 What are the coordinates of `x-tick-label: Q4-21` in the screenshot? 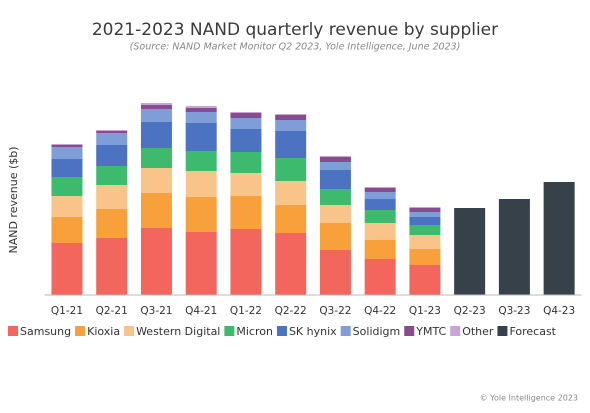 It's located at (201, 311).